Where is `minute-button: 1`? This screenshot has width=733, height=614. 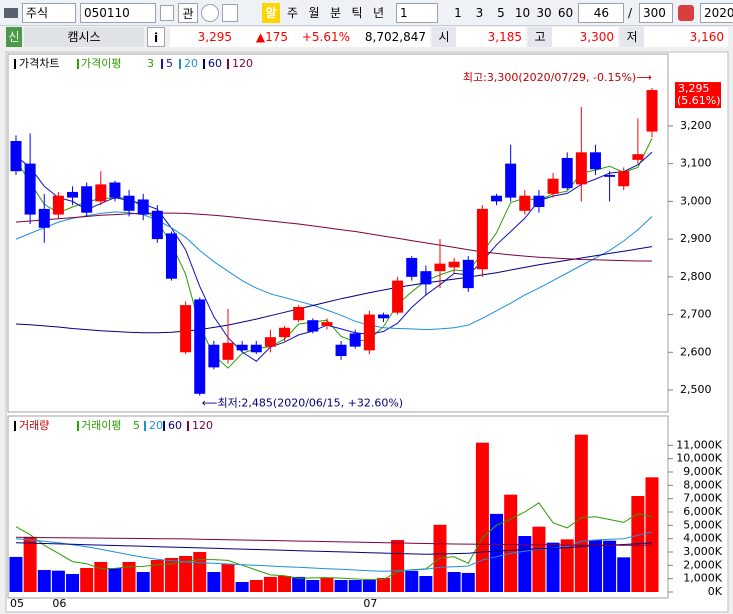
minute-button: 1 is located at coordinates (458, 13).